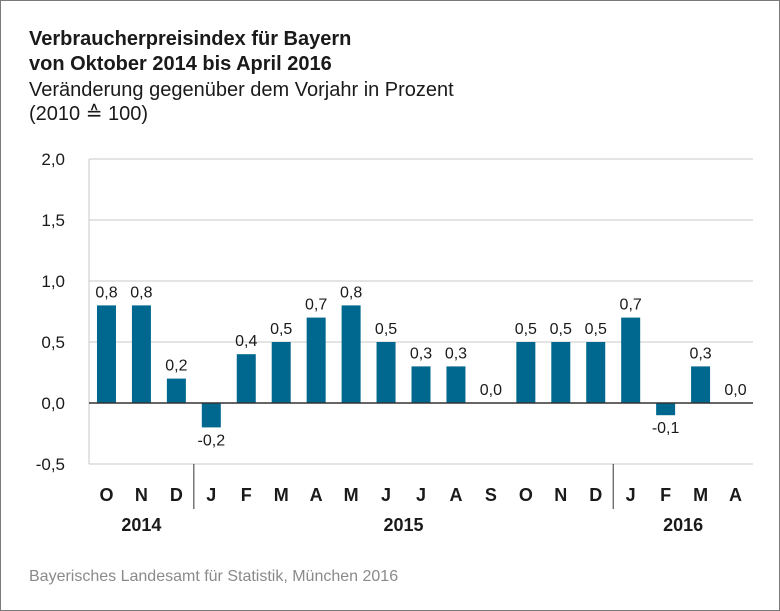 The width and height of the screenshot is (780, 611). Describe the element at coordinates (190, 39) in the screenshot. I see `chart-title-line-1: Verbraucherpreisindex für Bayern` at that location.